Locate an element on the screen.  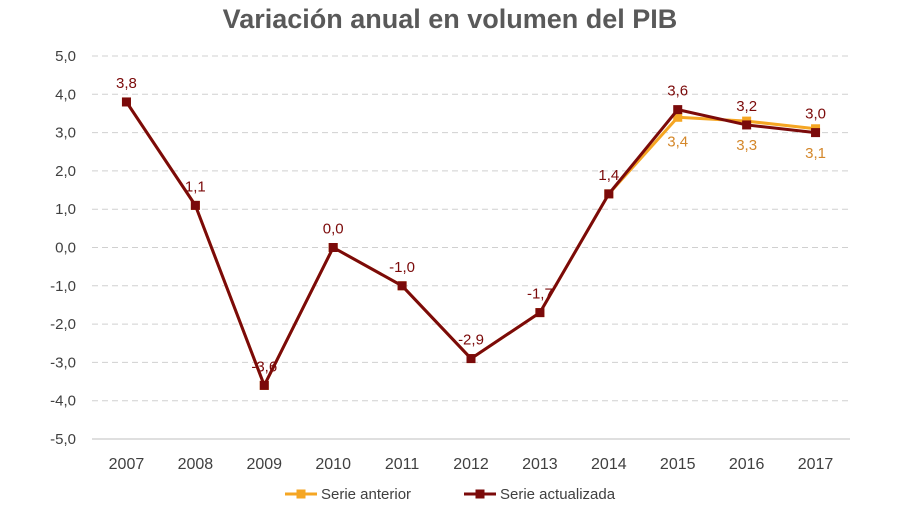
legend-item-serie-anterior: Serie anterior is located at coordinates (348, 494).